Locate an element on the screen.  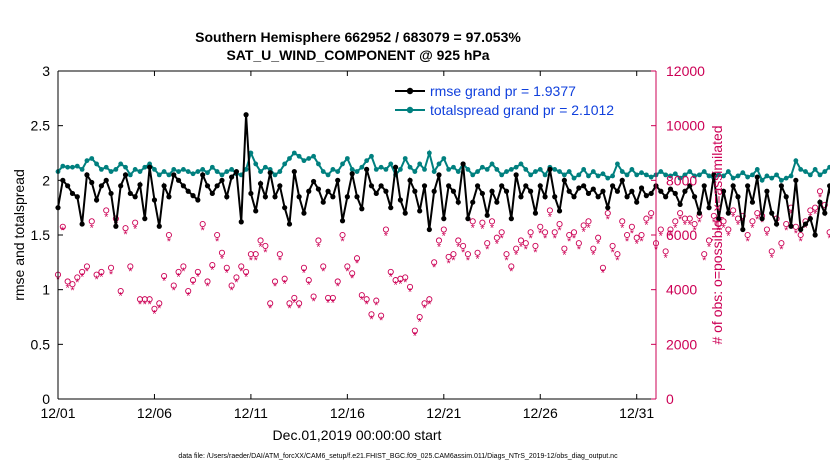
x-tick-label: 12/31 is located at coordinates (636, 413).